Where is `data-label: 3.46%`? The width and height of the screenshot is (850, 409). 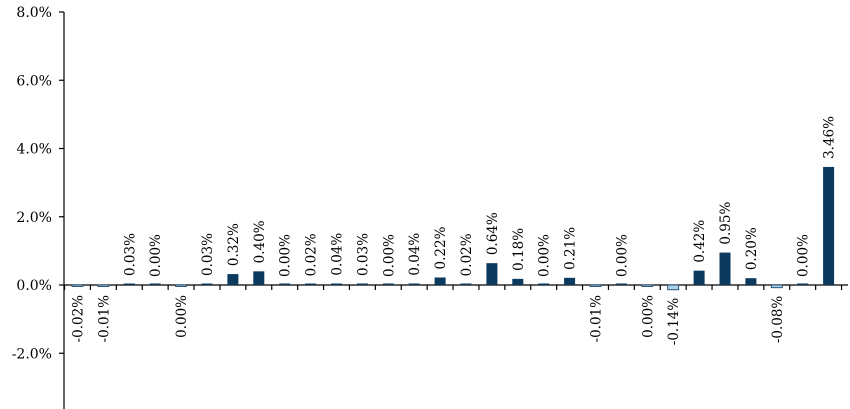 data-label: 3.46% is located at coordinates (830, 137).